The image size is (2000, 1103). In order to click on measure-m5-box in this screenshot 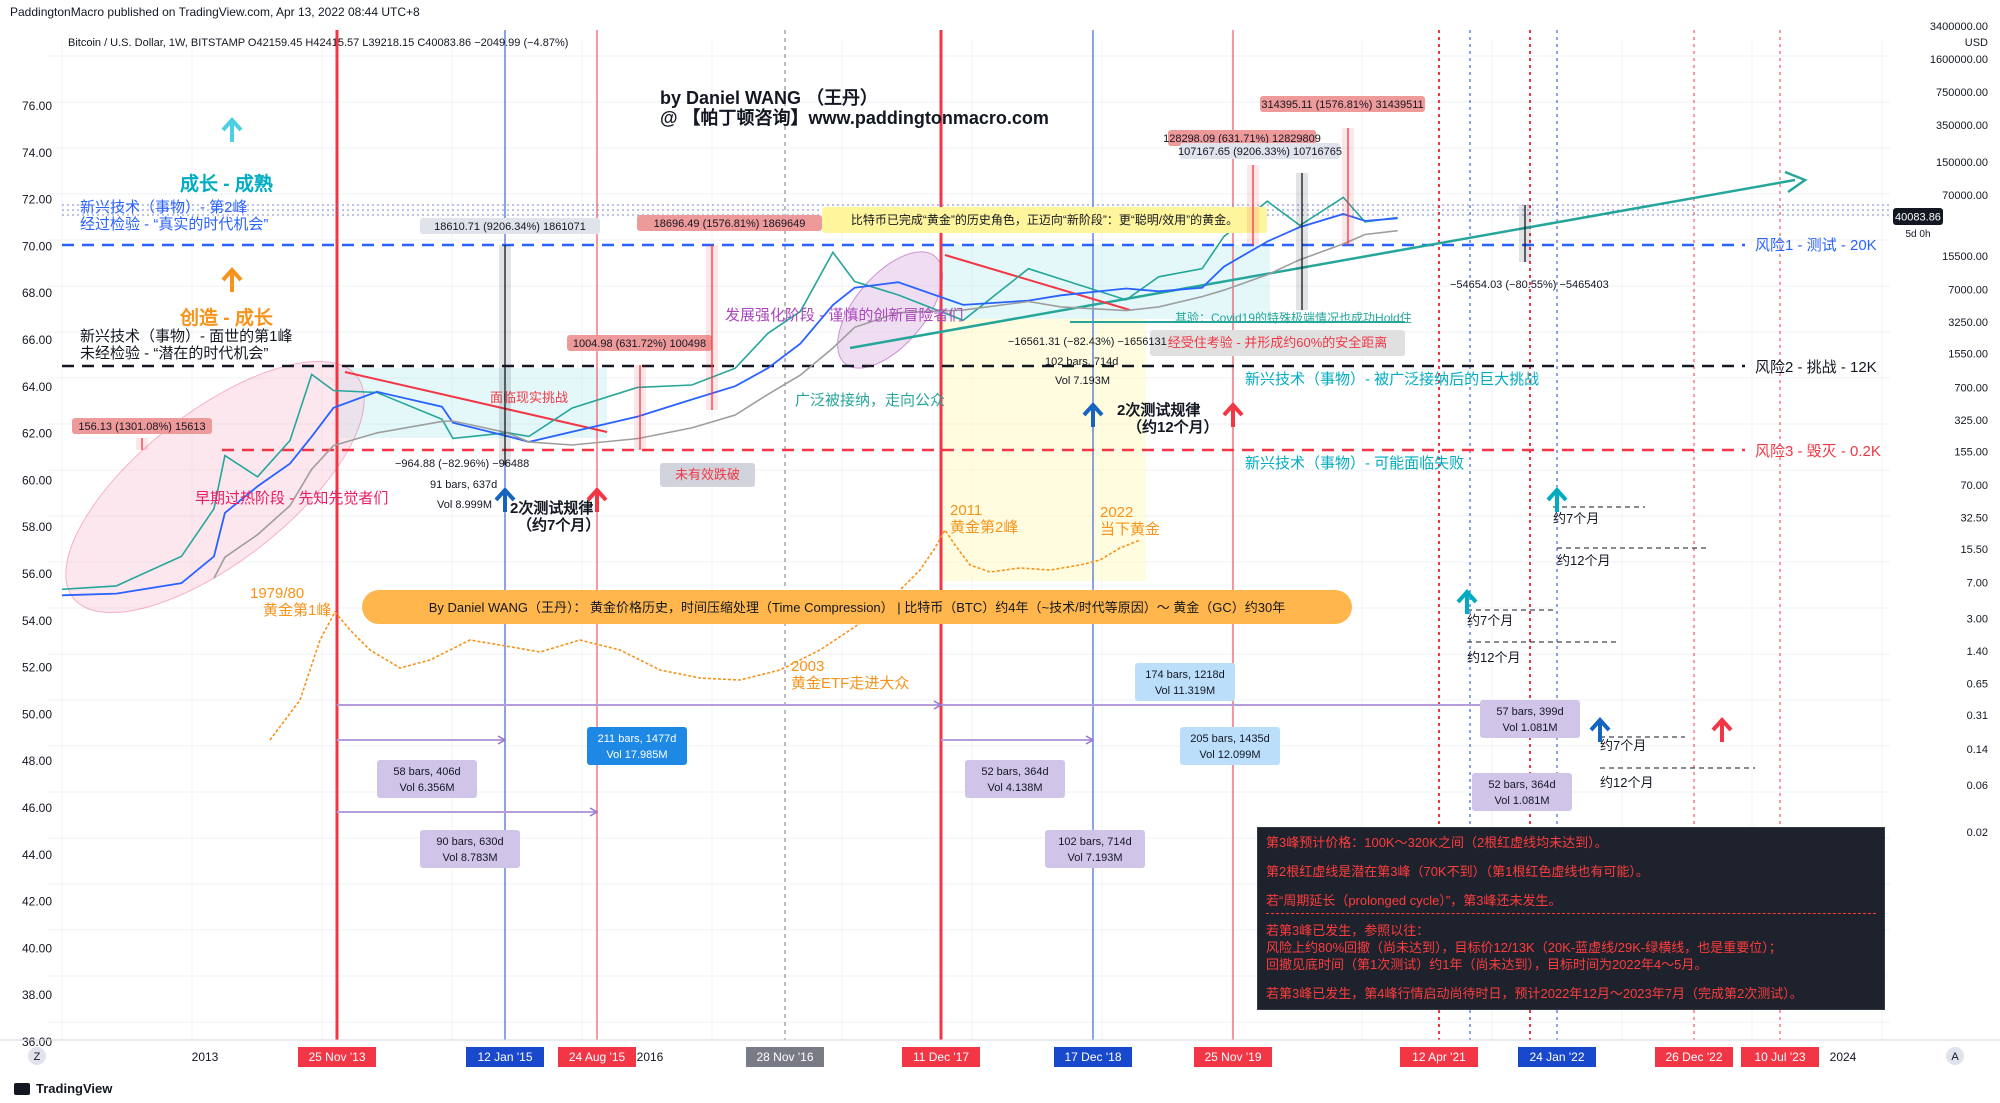, I will do `click(1242, 138)`.